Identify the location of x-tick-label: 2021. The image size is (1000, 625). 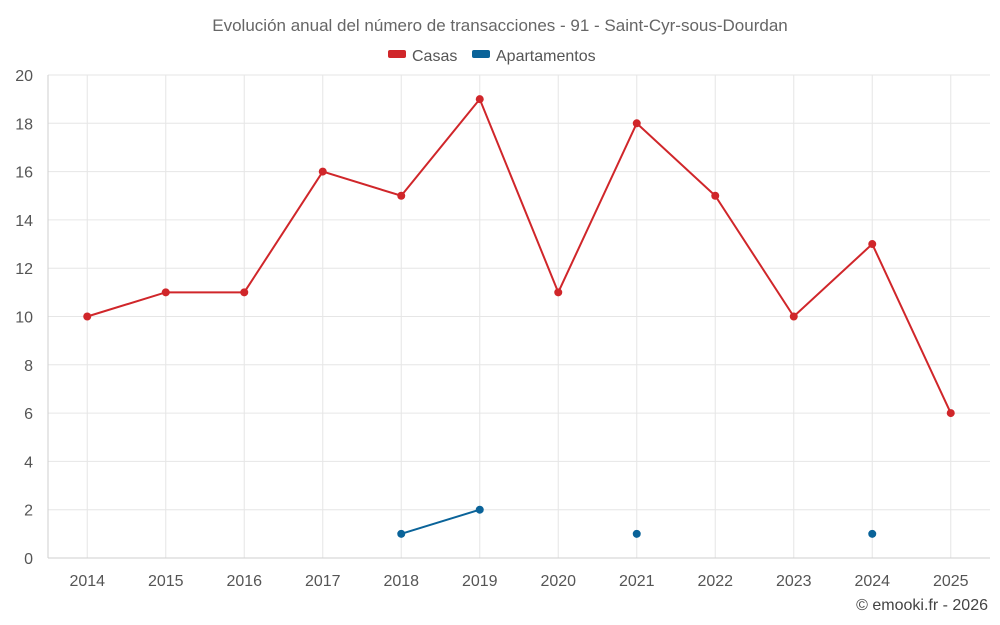
(637, 581).